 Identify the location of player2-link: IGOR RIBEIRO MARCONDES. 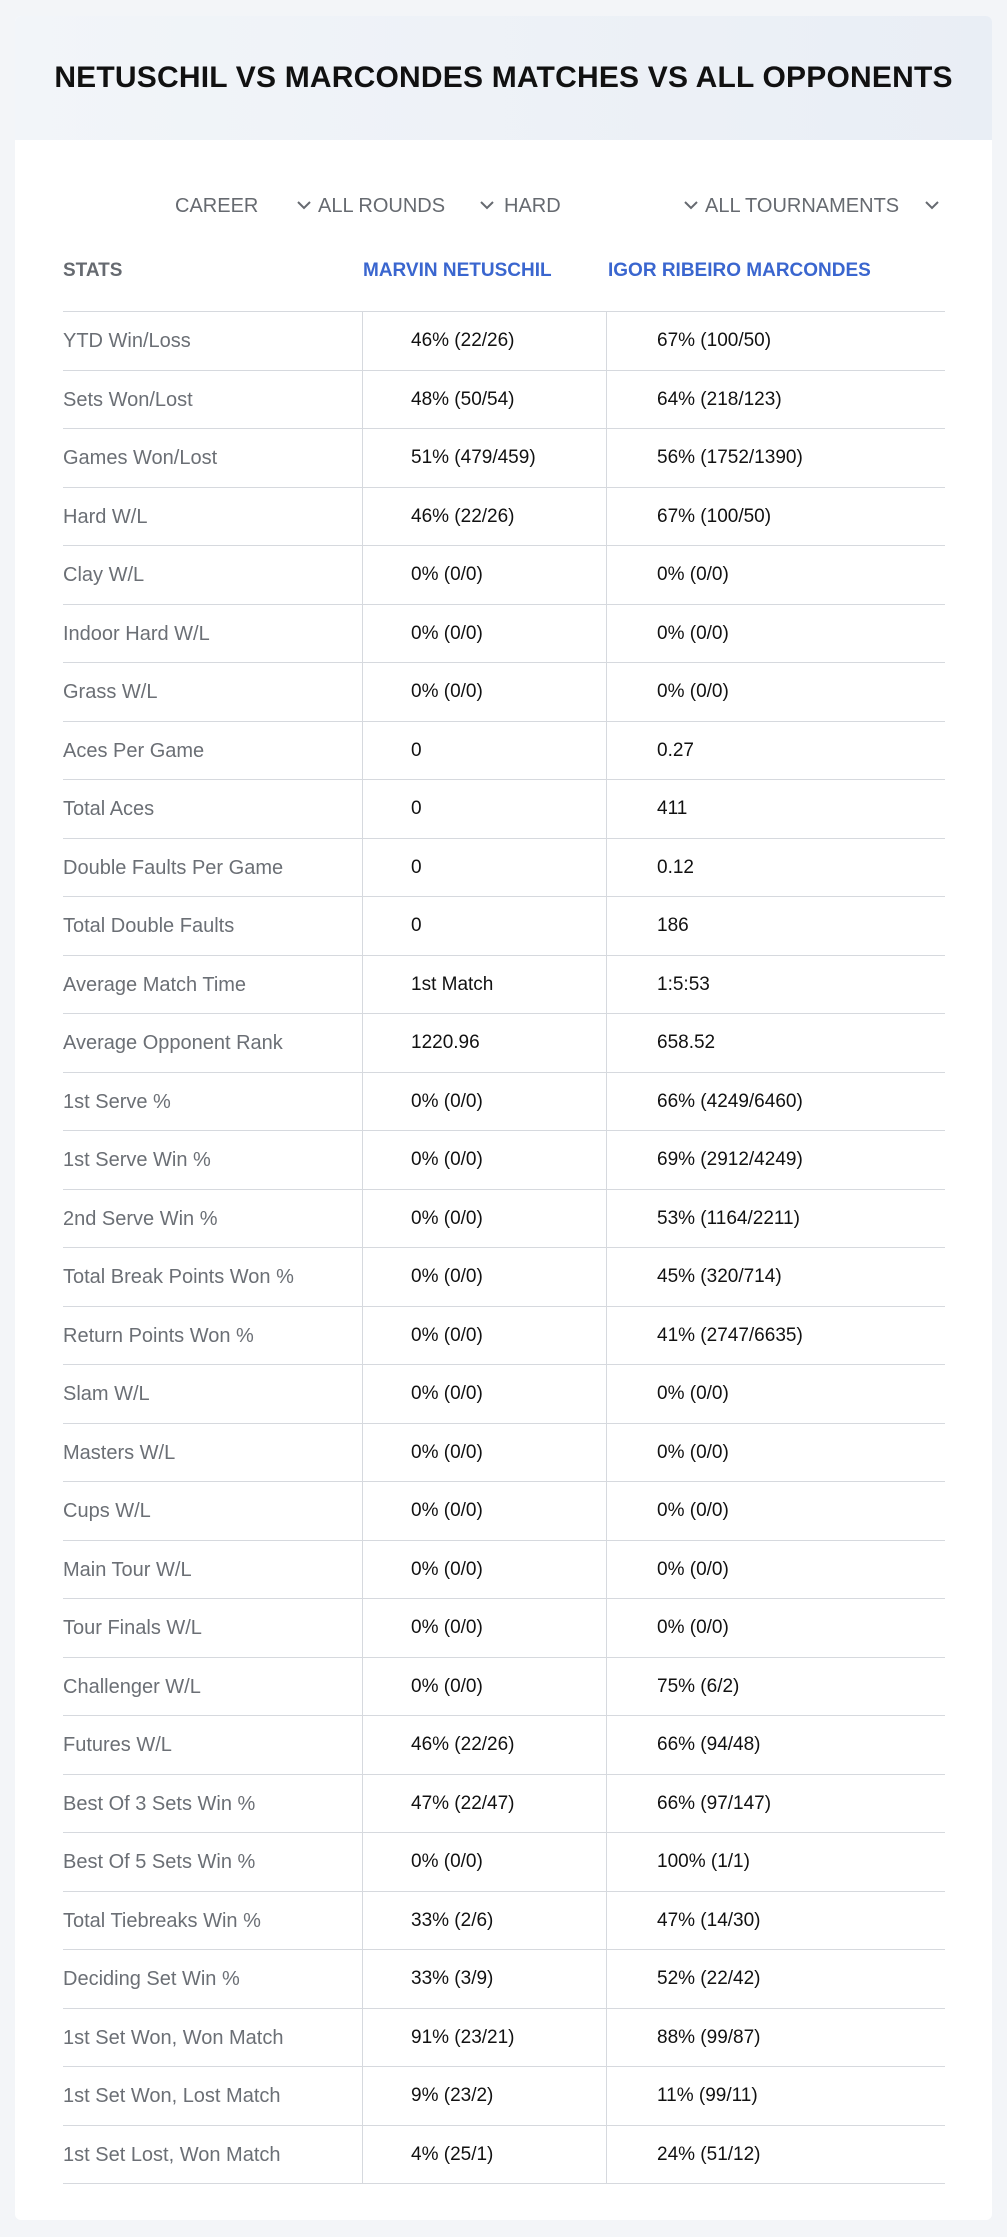
(739, 270).